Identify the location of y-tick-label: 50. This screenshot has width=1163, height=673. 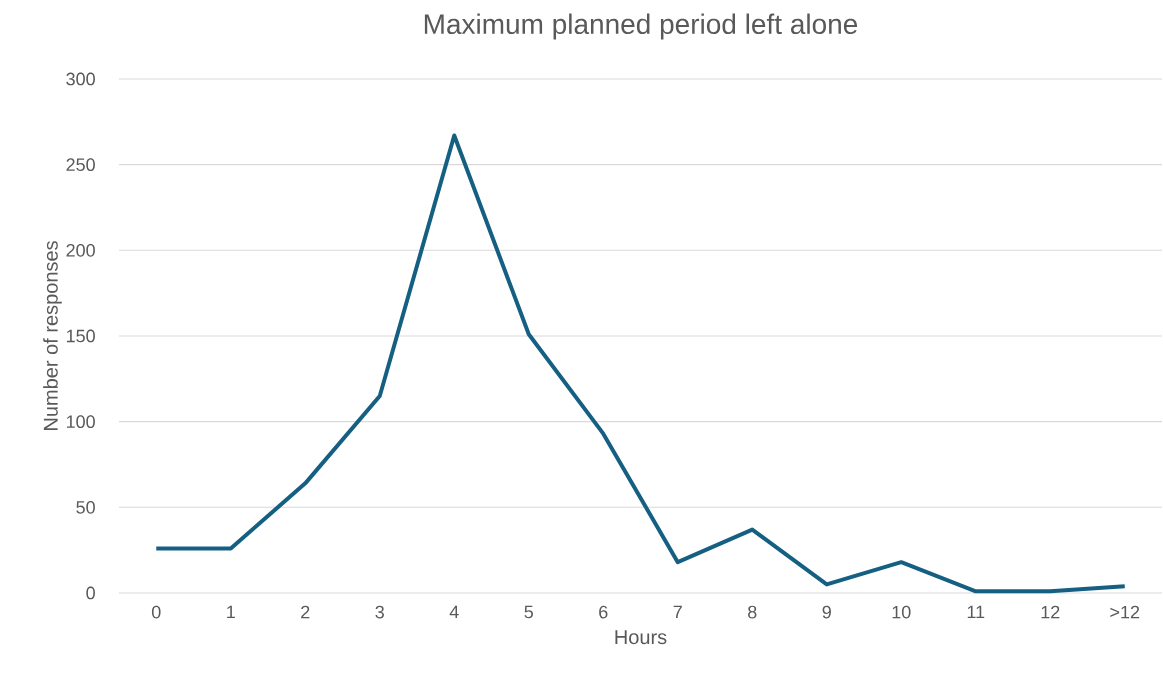
(85, 507).